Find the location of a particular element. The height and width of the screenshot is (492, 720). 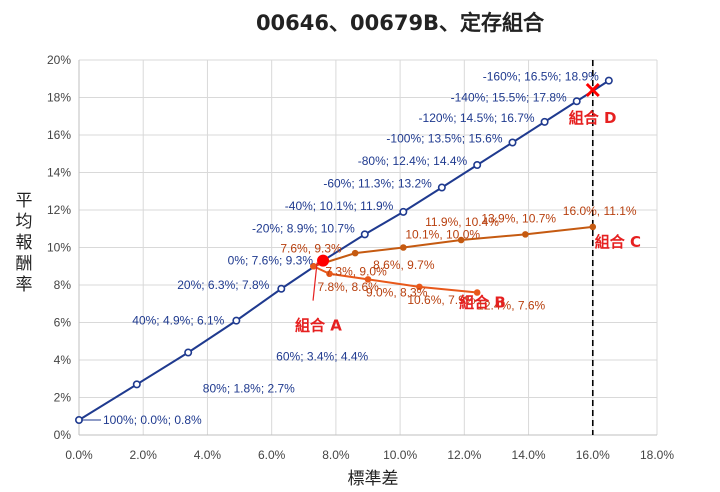

x-axis-label: 標準差 is located at coordinates (373, 479).